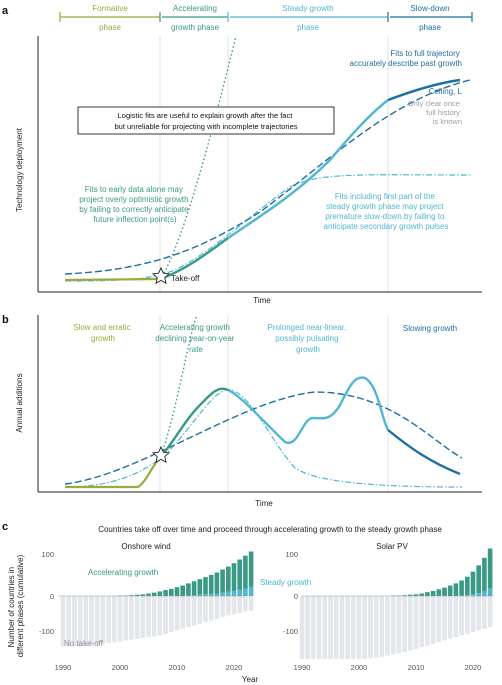  Describe the element at coordinates (101, 327) in the screenshot. I see `note-slow-line: Slow and erratic` at that location.